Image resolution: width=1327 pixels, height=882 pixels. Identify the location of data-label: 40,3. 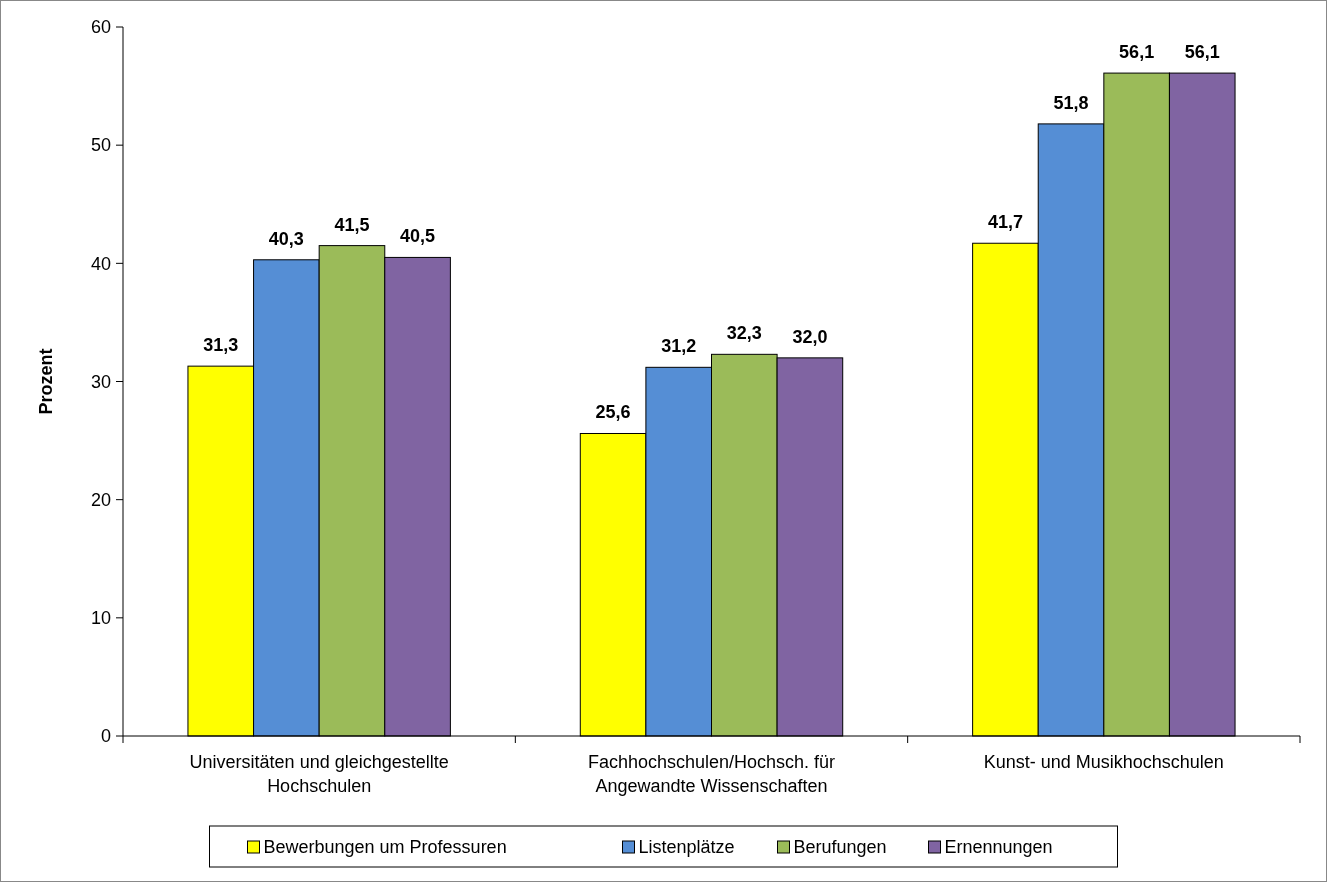
(286, 238).